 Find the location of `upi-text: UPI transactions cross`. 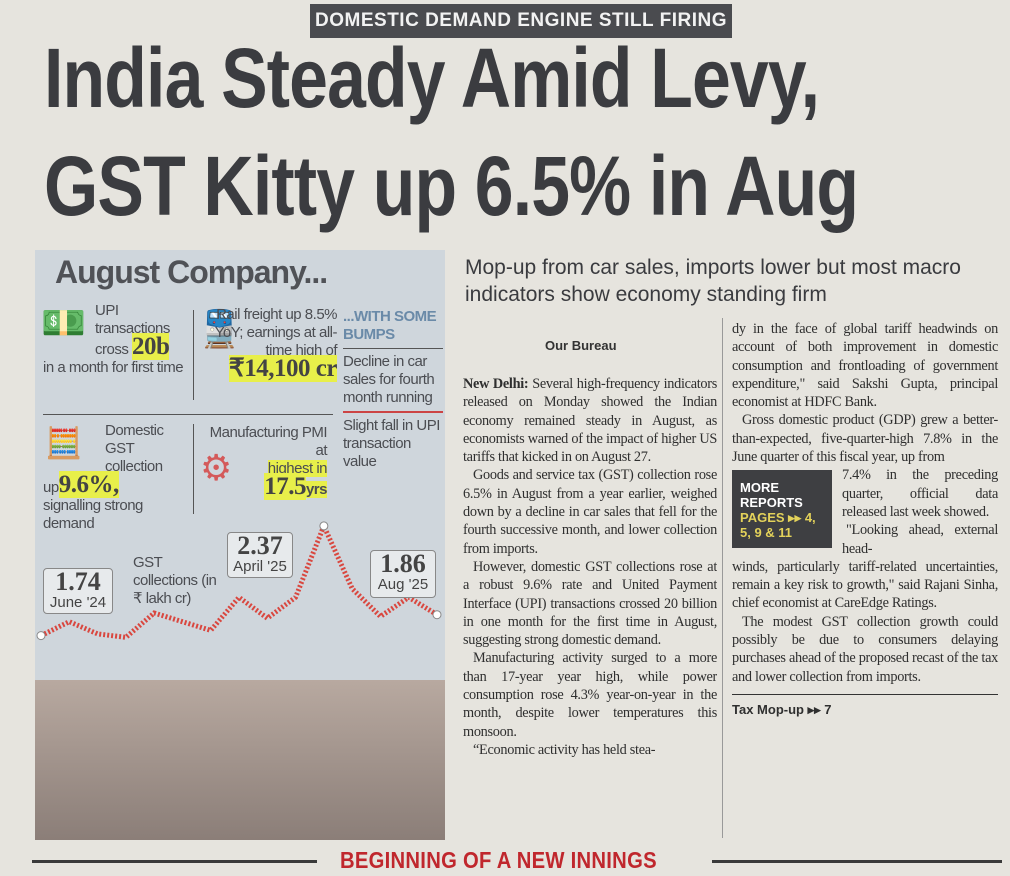

upi-text: UPI transactions cross is located at coordinates (132, 330).